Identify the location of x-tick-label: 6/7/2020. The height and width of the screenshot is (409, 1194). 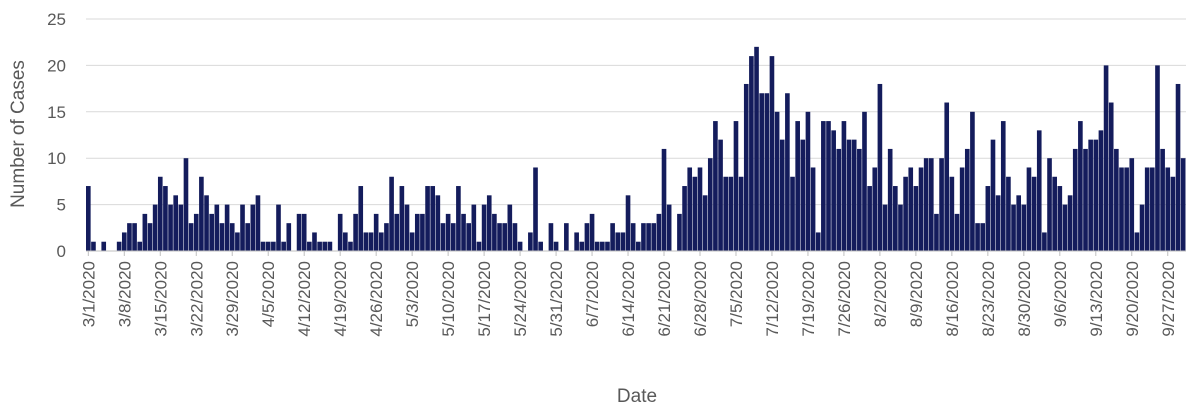
(592, 294).